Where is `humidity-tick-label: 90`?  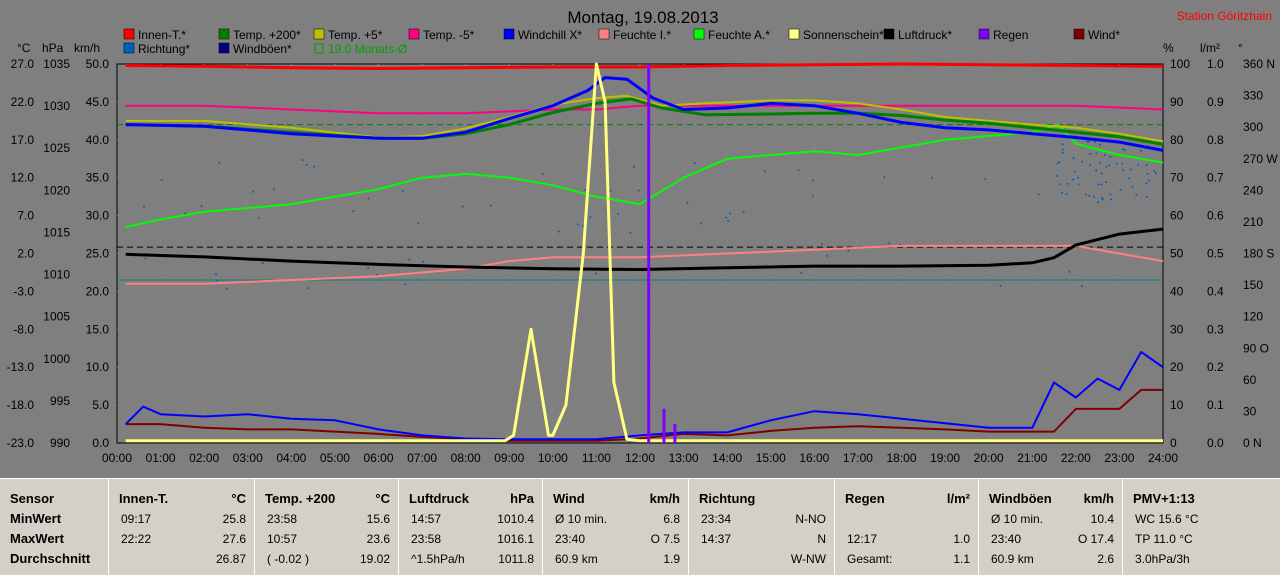 humidity-tick-label: 90 is located at coordinates (1177, 102).